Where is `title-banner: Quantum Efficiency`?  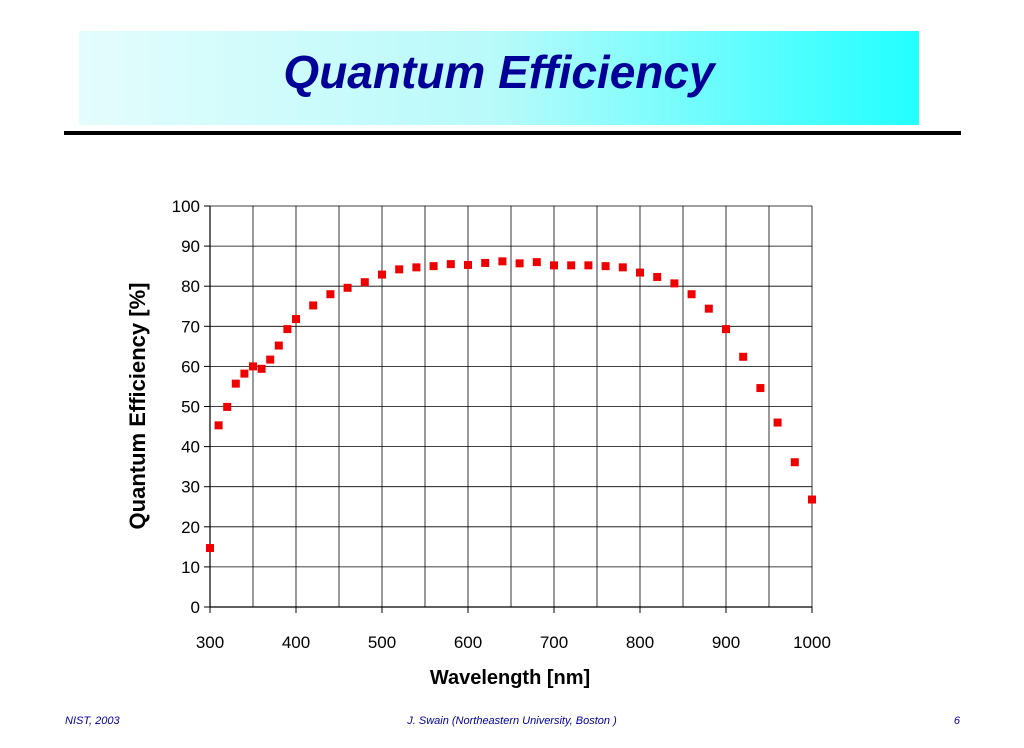 title-banner: Quantum Efficiency is located at coordinates (499, 78).